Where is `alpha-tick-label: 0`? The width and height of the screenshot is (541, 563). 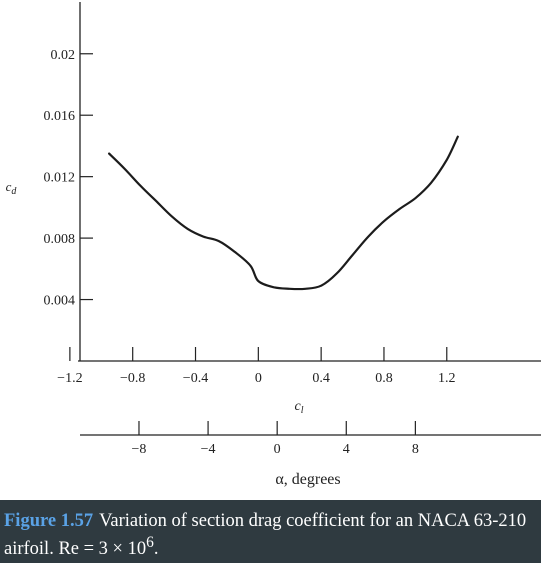
alpha-tick-label: 0 is located at coordinates (277, 449).